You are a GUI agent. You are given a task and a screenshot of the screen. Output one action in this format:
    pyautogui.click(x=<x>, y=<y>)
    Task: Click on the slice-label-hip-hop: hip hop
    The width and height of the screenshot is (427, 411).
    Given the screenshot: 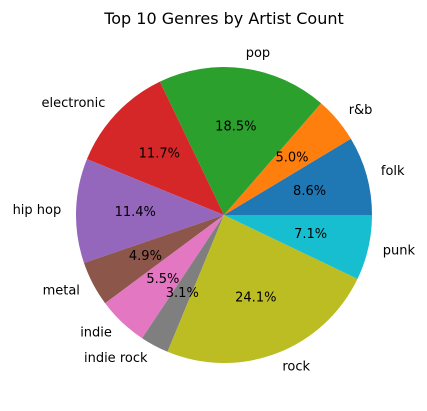 What is the action you would take?
    pyautogui.click(x=37, y=210)
    